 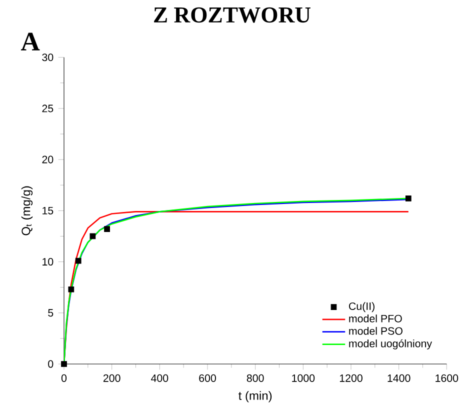 What do you see at coordinates (111, 378) in the screenshot?
I see `x-tick-label: 200` at bounding box center [111, 378].